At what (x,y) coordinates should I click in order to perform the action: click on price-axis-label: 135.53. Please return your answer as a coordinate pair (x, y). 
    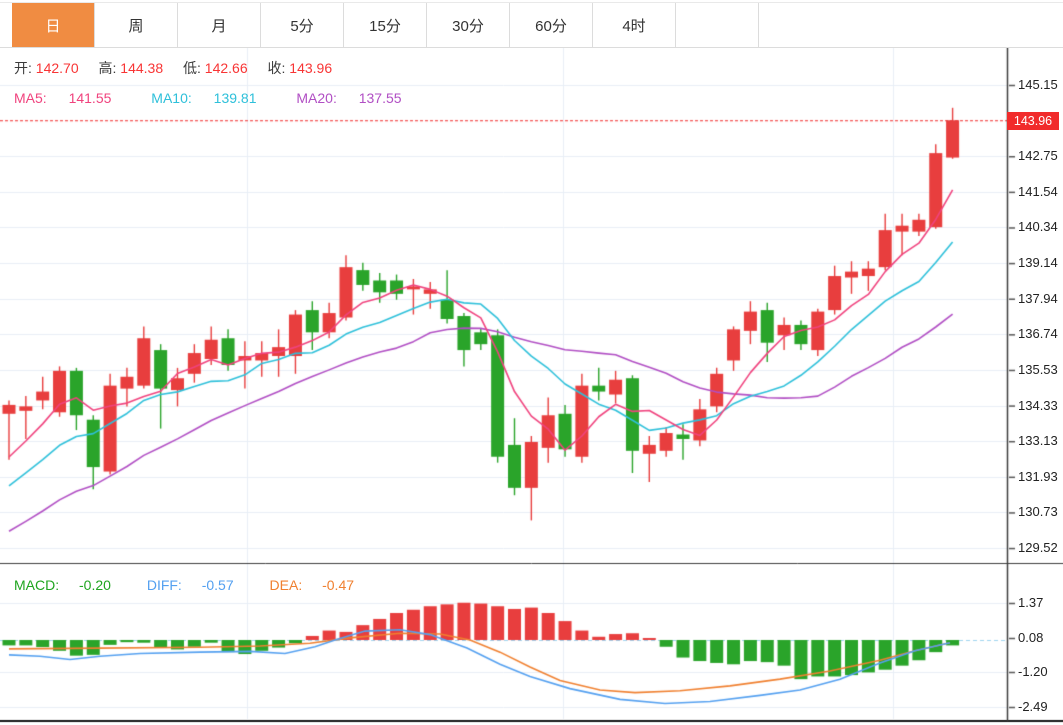
    Looking at the image, I should click on (1038, 369).